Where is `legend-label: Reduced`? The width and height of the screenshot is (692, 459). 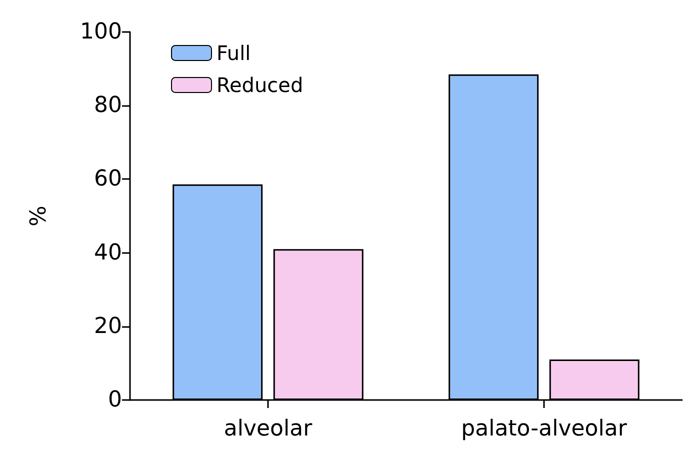
legend-label: Reduced is located at coordinates (260, 85).